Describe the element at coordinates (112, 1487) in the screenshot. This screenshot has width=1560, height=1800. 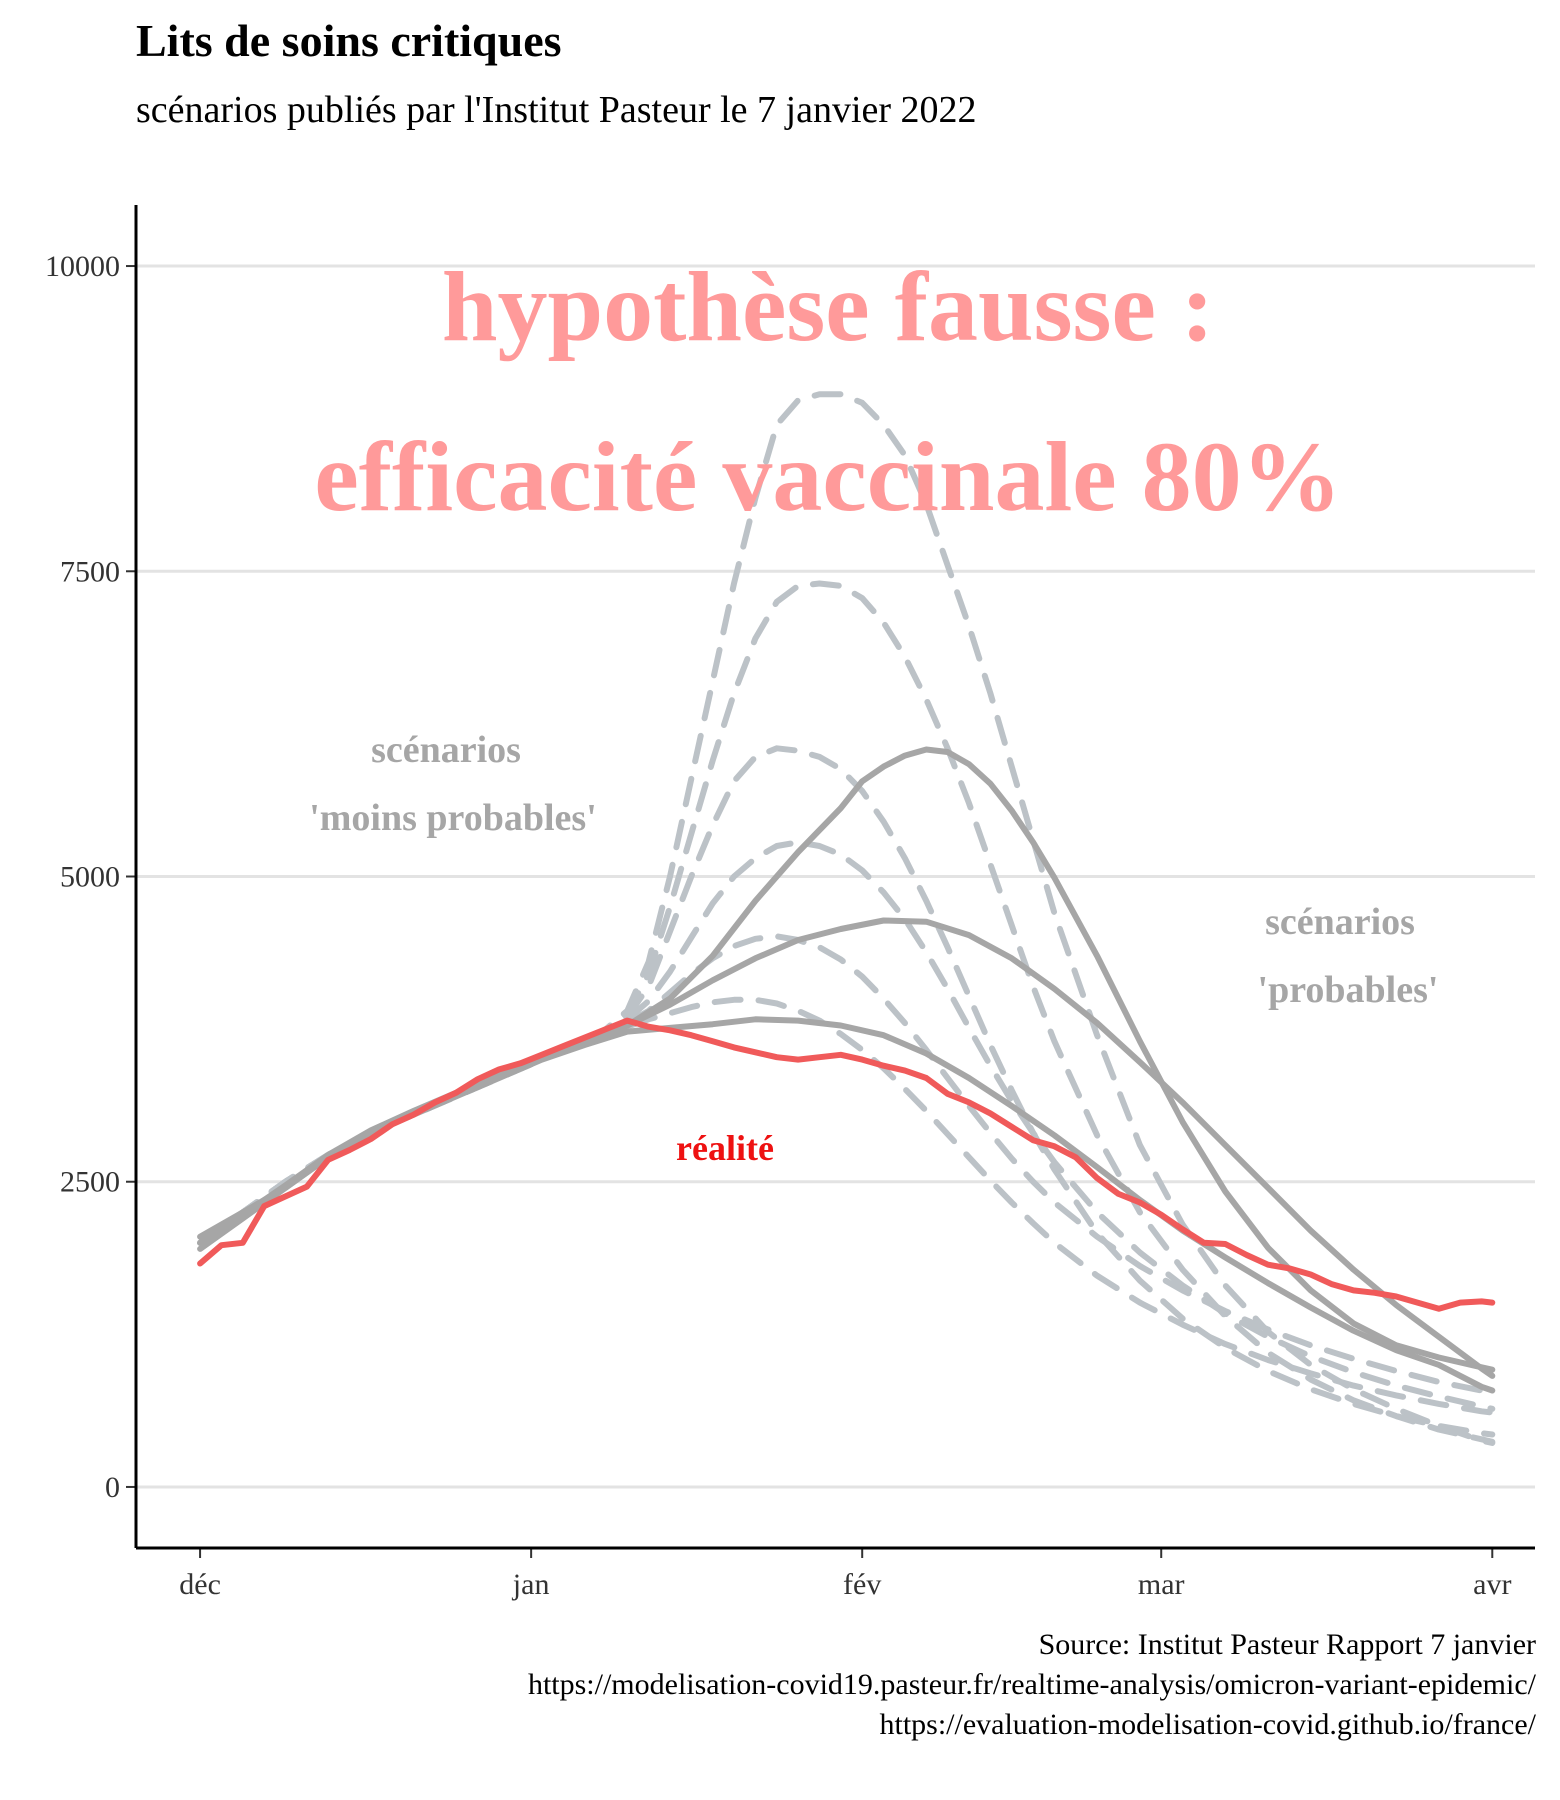
I see `y-tick-label: 0` at that location.